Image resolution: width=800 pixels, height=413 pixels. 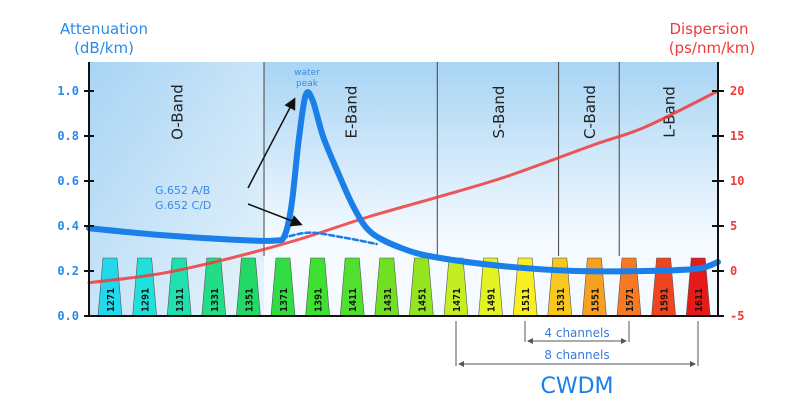 I want to click on g652ab-label: G.652 A/B, so click(x=182, y=190).